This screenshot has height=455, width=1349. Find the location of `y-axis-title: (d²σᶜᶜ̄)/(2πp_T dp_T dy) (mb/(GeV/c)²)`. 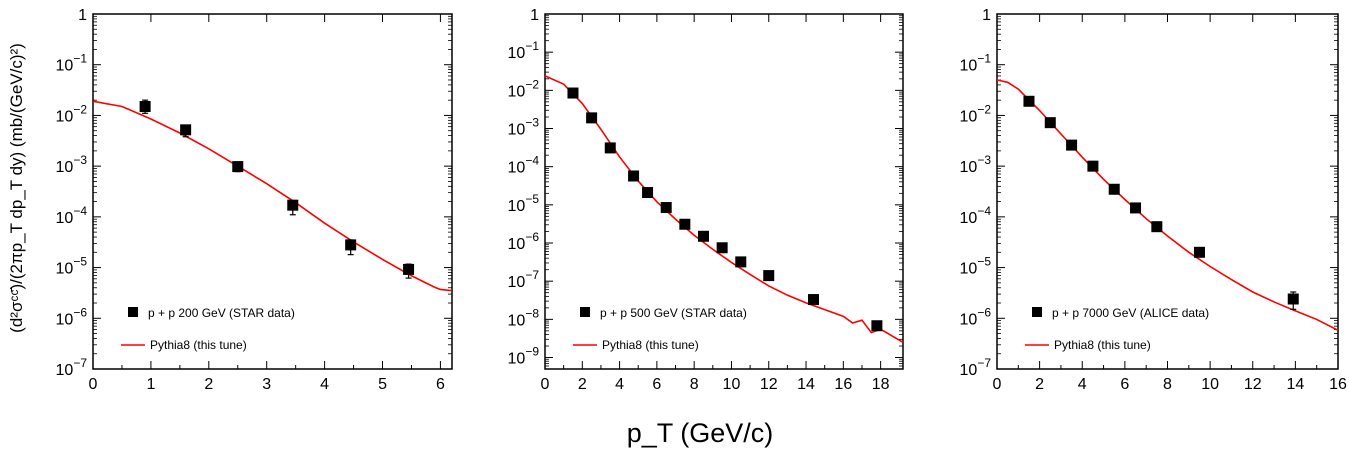

y-axis-title: (d²σᶜᶜ̄)/(2πp_T dp_T dy) (mb/(GeV/c)²) is located at coordinates (16, 188).